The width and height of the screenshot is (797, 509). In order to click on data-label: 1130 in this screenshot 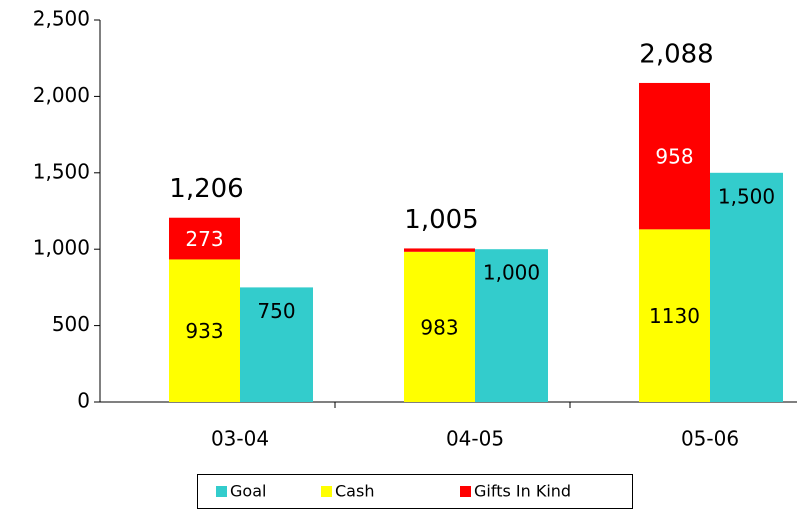, I will do `click(674, 316)`.